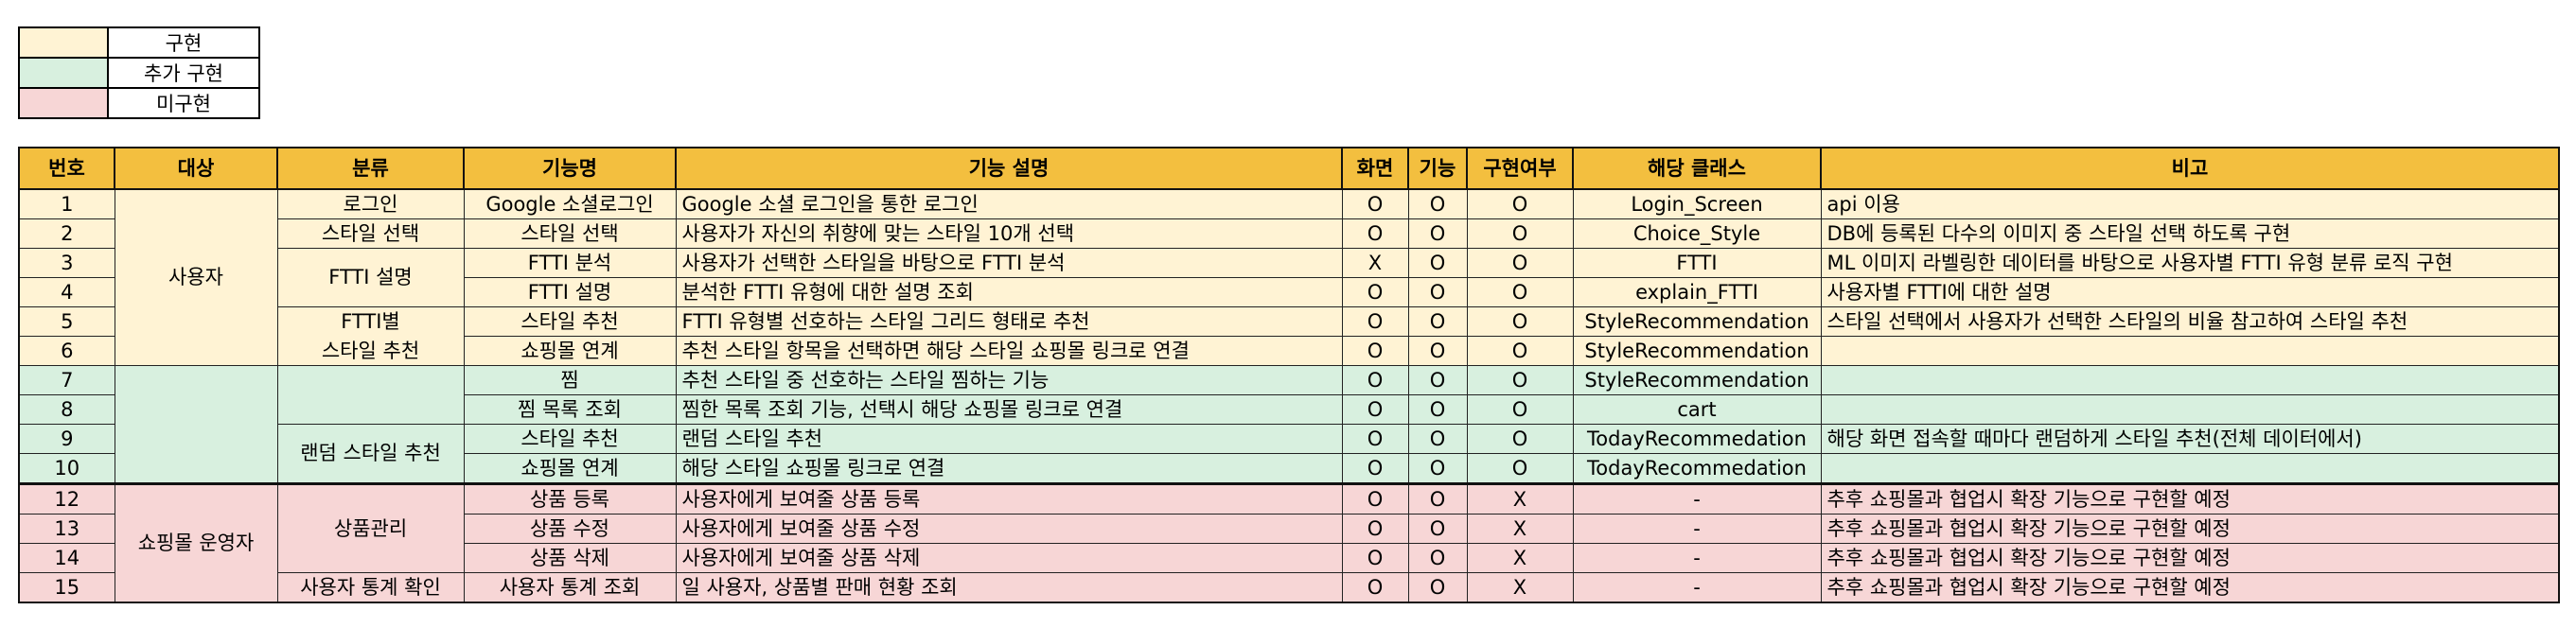  Describe the element at coordinates (570, 380) in the screenshot. I see `cell-feature-name: 찜` at that location.